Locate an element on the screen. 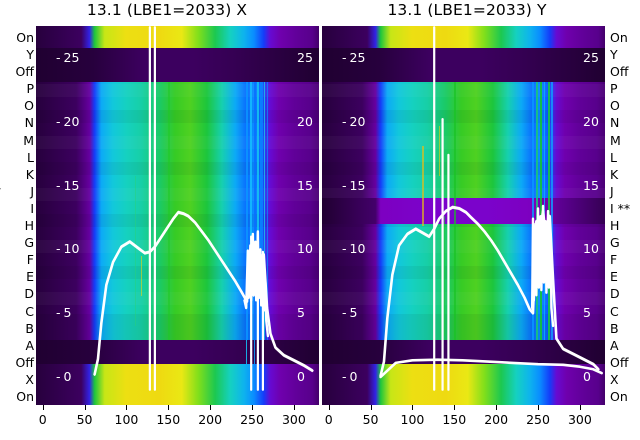 The height and width of the screenshot is (440, 640). category-label: O is located at coordinates (29, 106).